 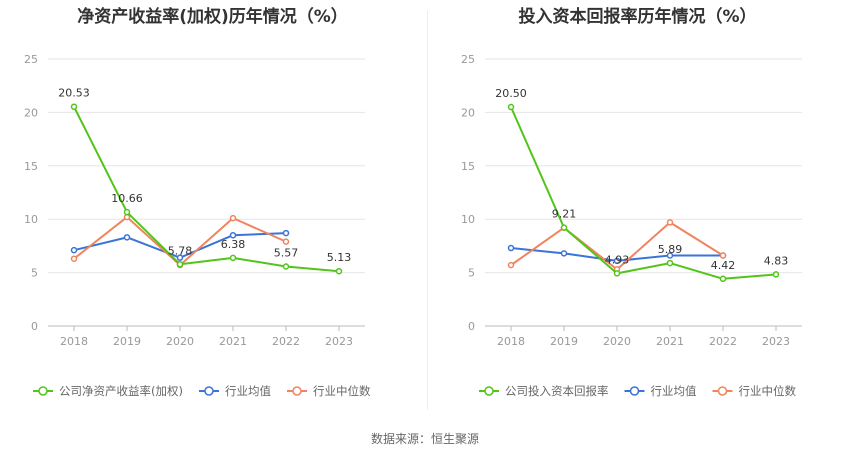 What do you see at coordinates (723, 265) in the screenshot?
I see `data-label: 4.42` at bounding box center [723, 265].